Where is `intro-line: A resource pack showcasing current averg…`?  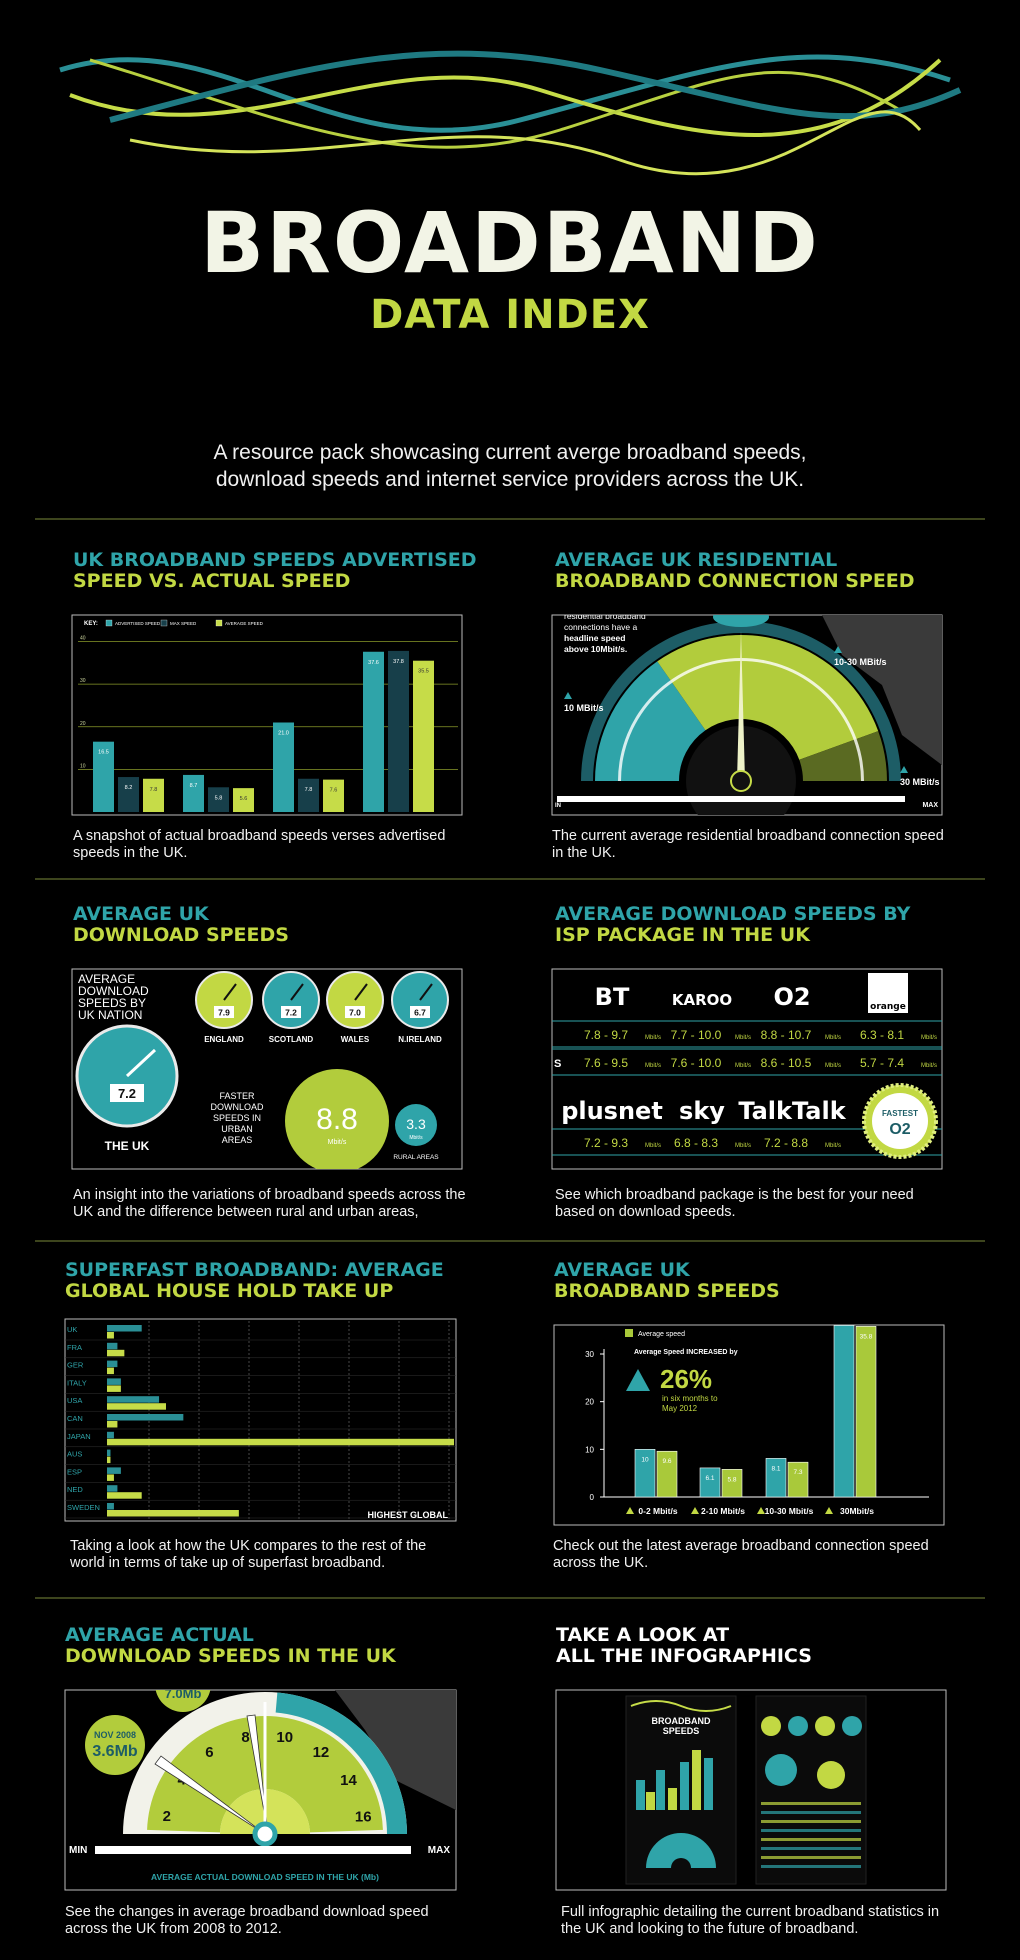 intro-line: A resource pack showcasing current averg… is located at coordinates (509, 452).